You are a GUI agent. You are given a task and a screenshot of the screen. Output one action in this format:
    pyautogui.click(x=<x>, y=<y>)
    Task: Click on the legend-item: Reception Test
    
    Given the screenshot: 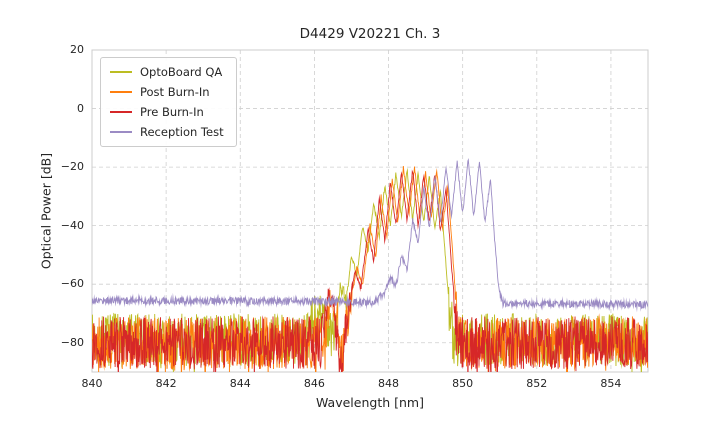 What is the action you would take?
    pyautogui.click(x=167, y=132)
    